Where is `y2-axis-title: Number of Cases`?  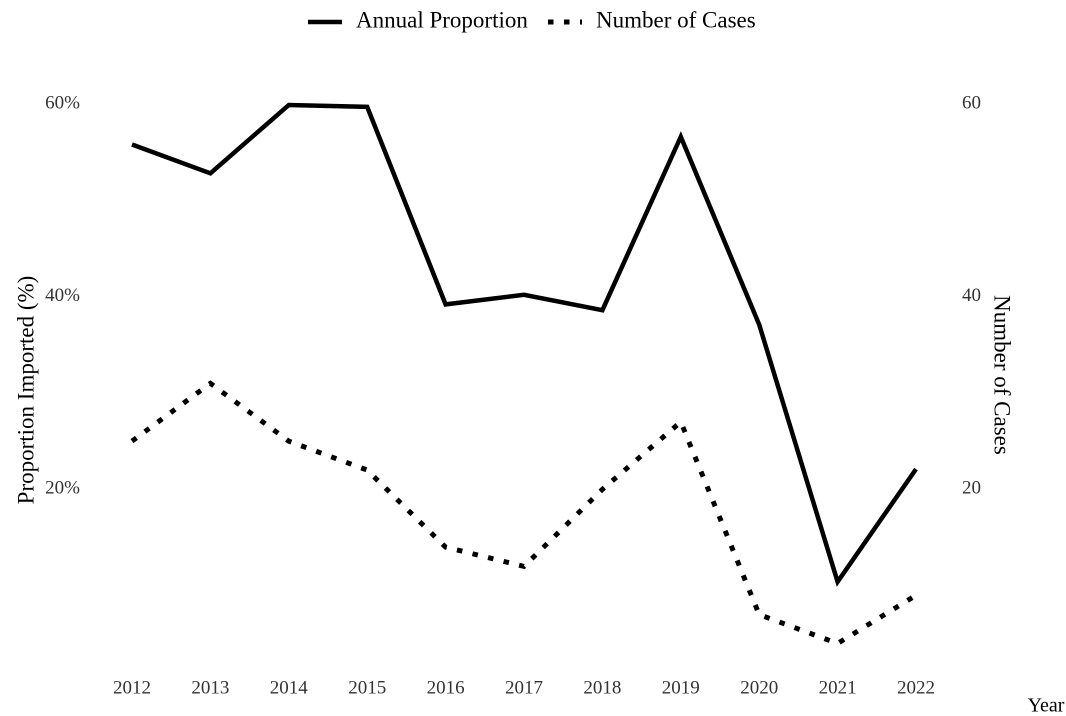 y2-axis-title: Number of Cases is located at coordinates (1002, 375).